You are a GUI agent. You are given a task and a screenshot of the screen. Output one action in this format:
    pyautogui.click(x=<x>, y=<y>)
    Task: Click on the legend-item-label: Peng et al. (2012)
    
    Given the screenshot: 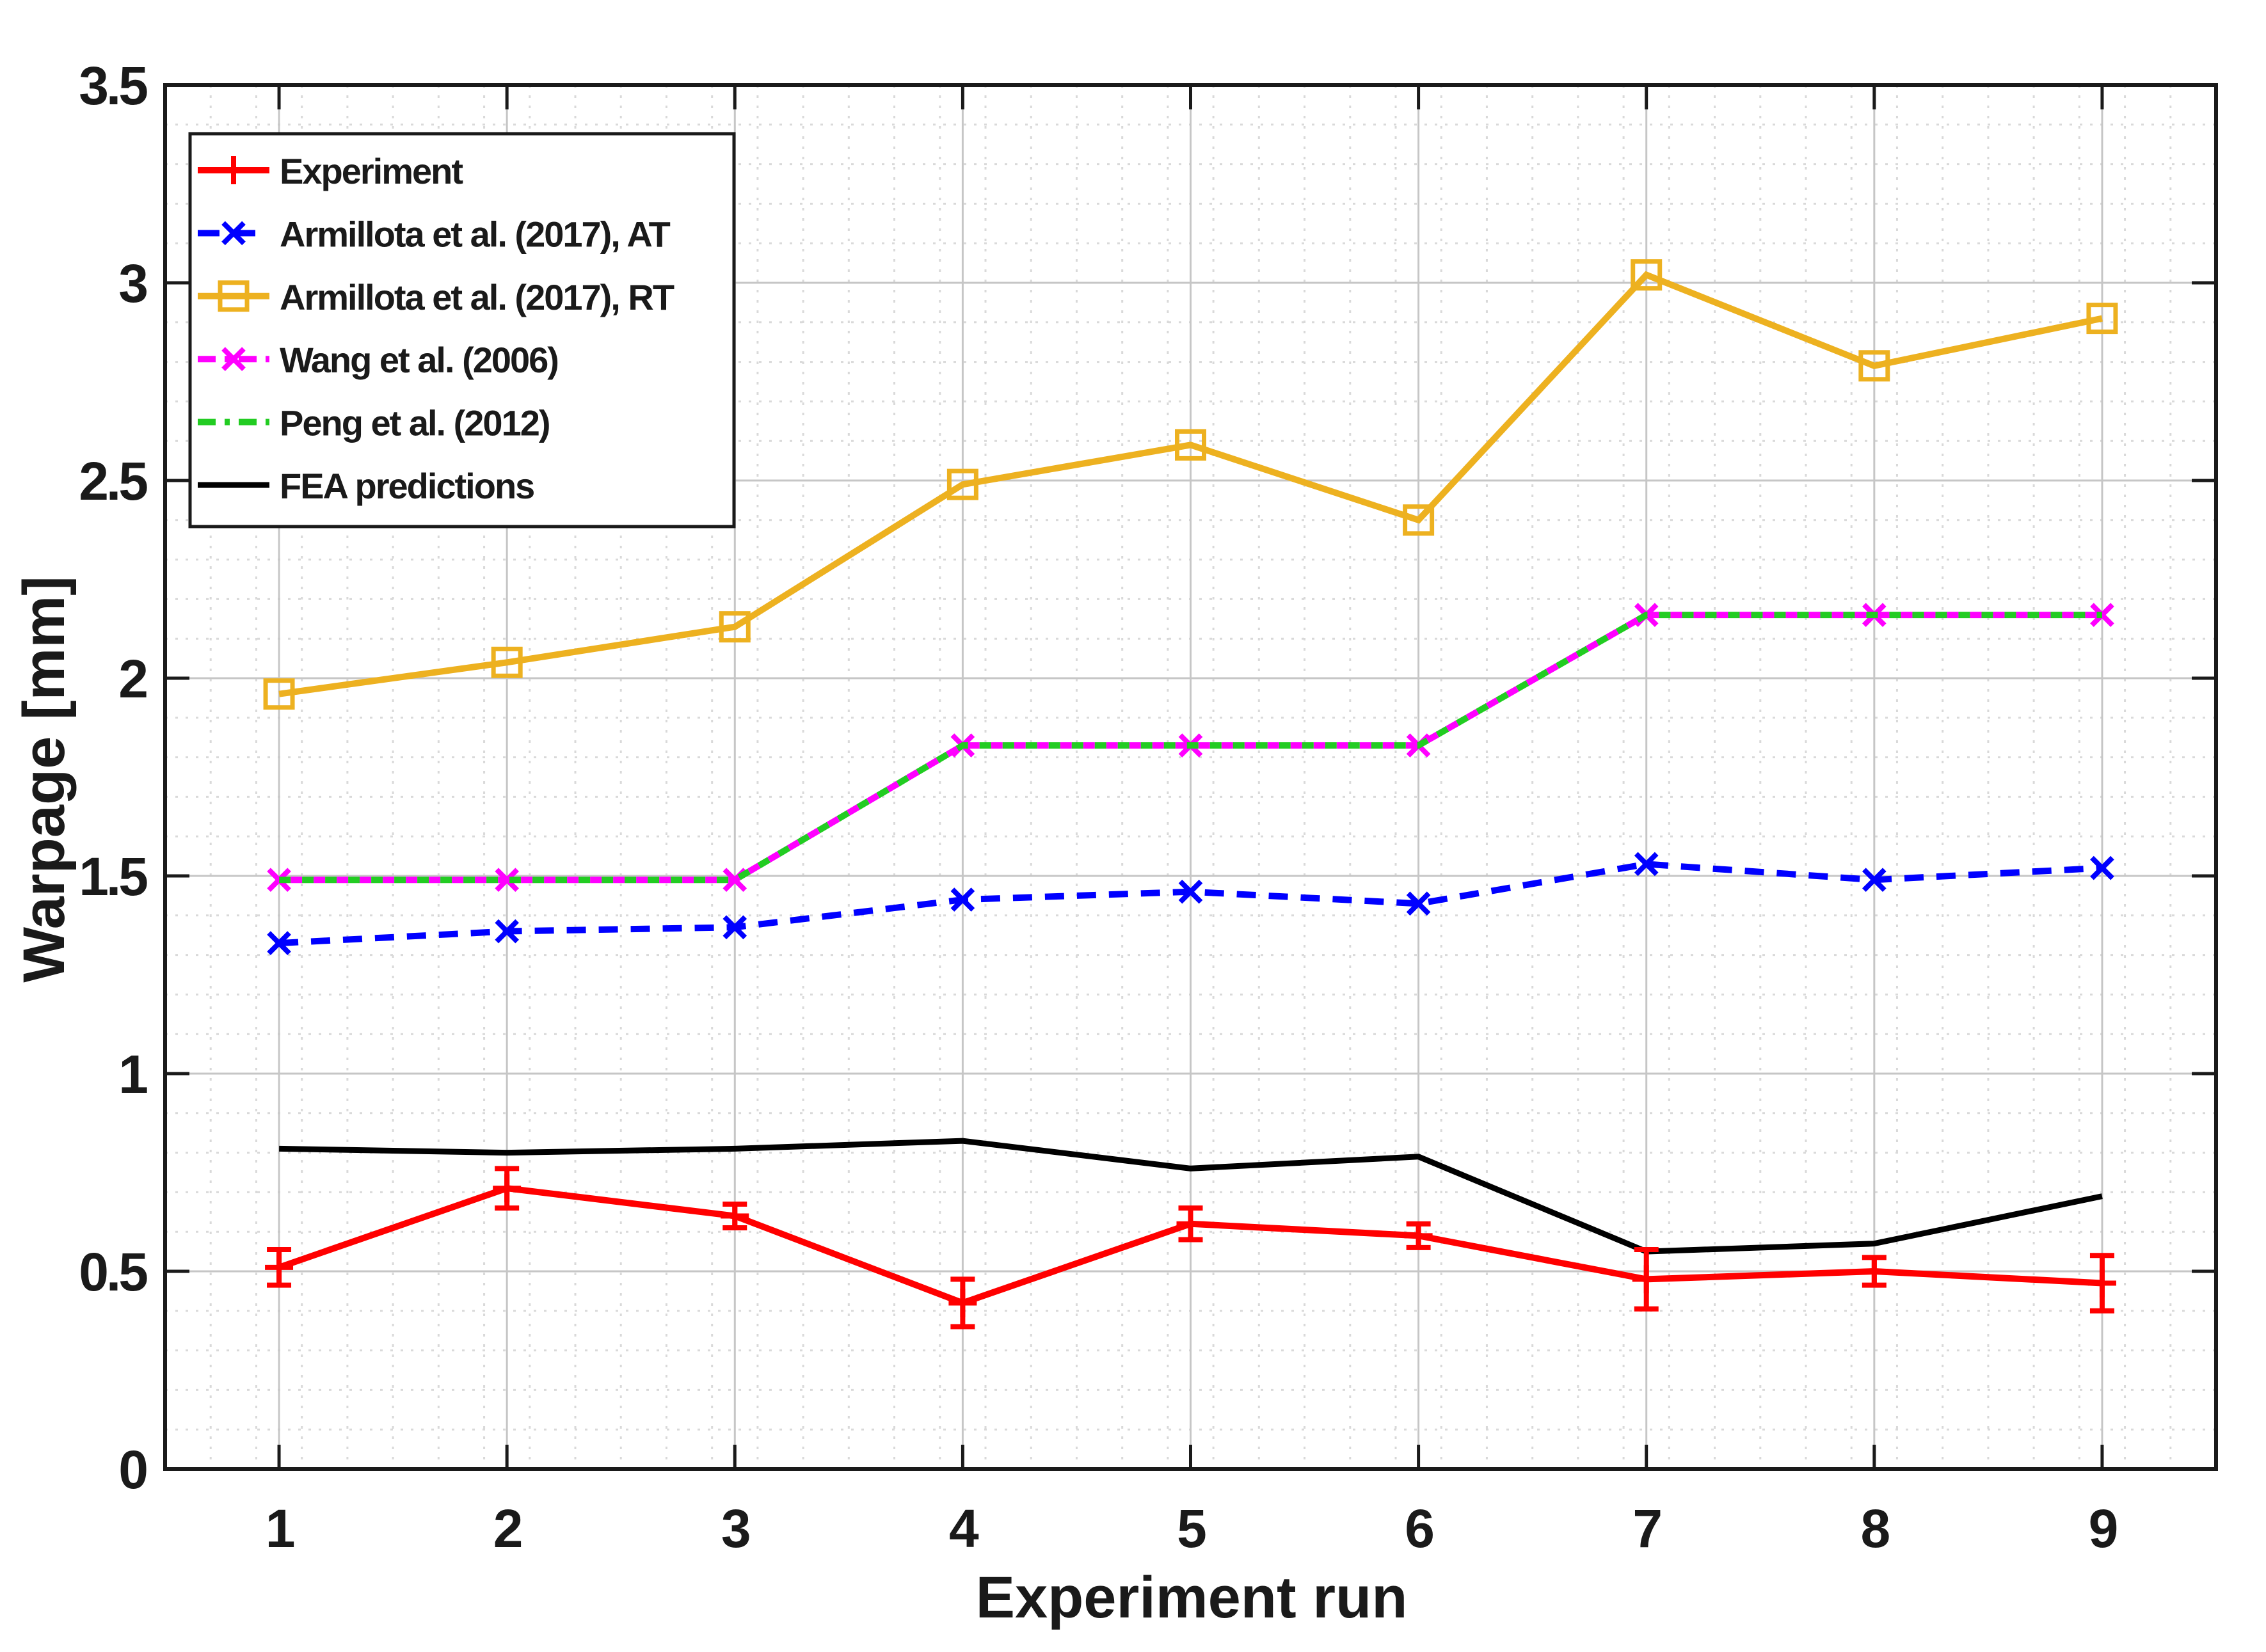 What is the action you would take?
    pyautogui.click(x=415, y=423)
    